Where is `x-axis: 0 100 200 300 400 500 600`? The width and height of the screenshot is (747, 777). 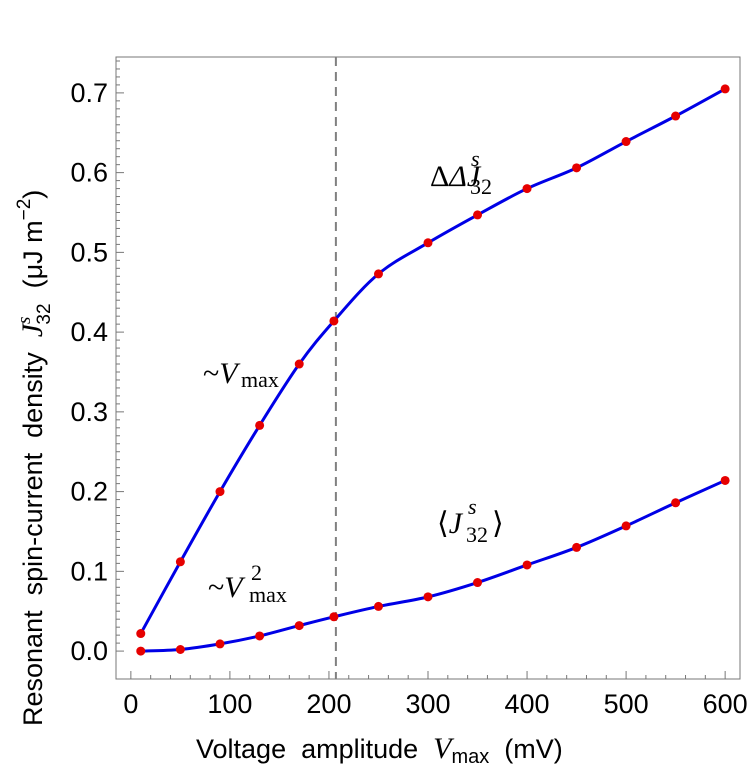 x-axis: 0 100 200 300 400 500 600 is located at coordinates (435, 695).